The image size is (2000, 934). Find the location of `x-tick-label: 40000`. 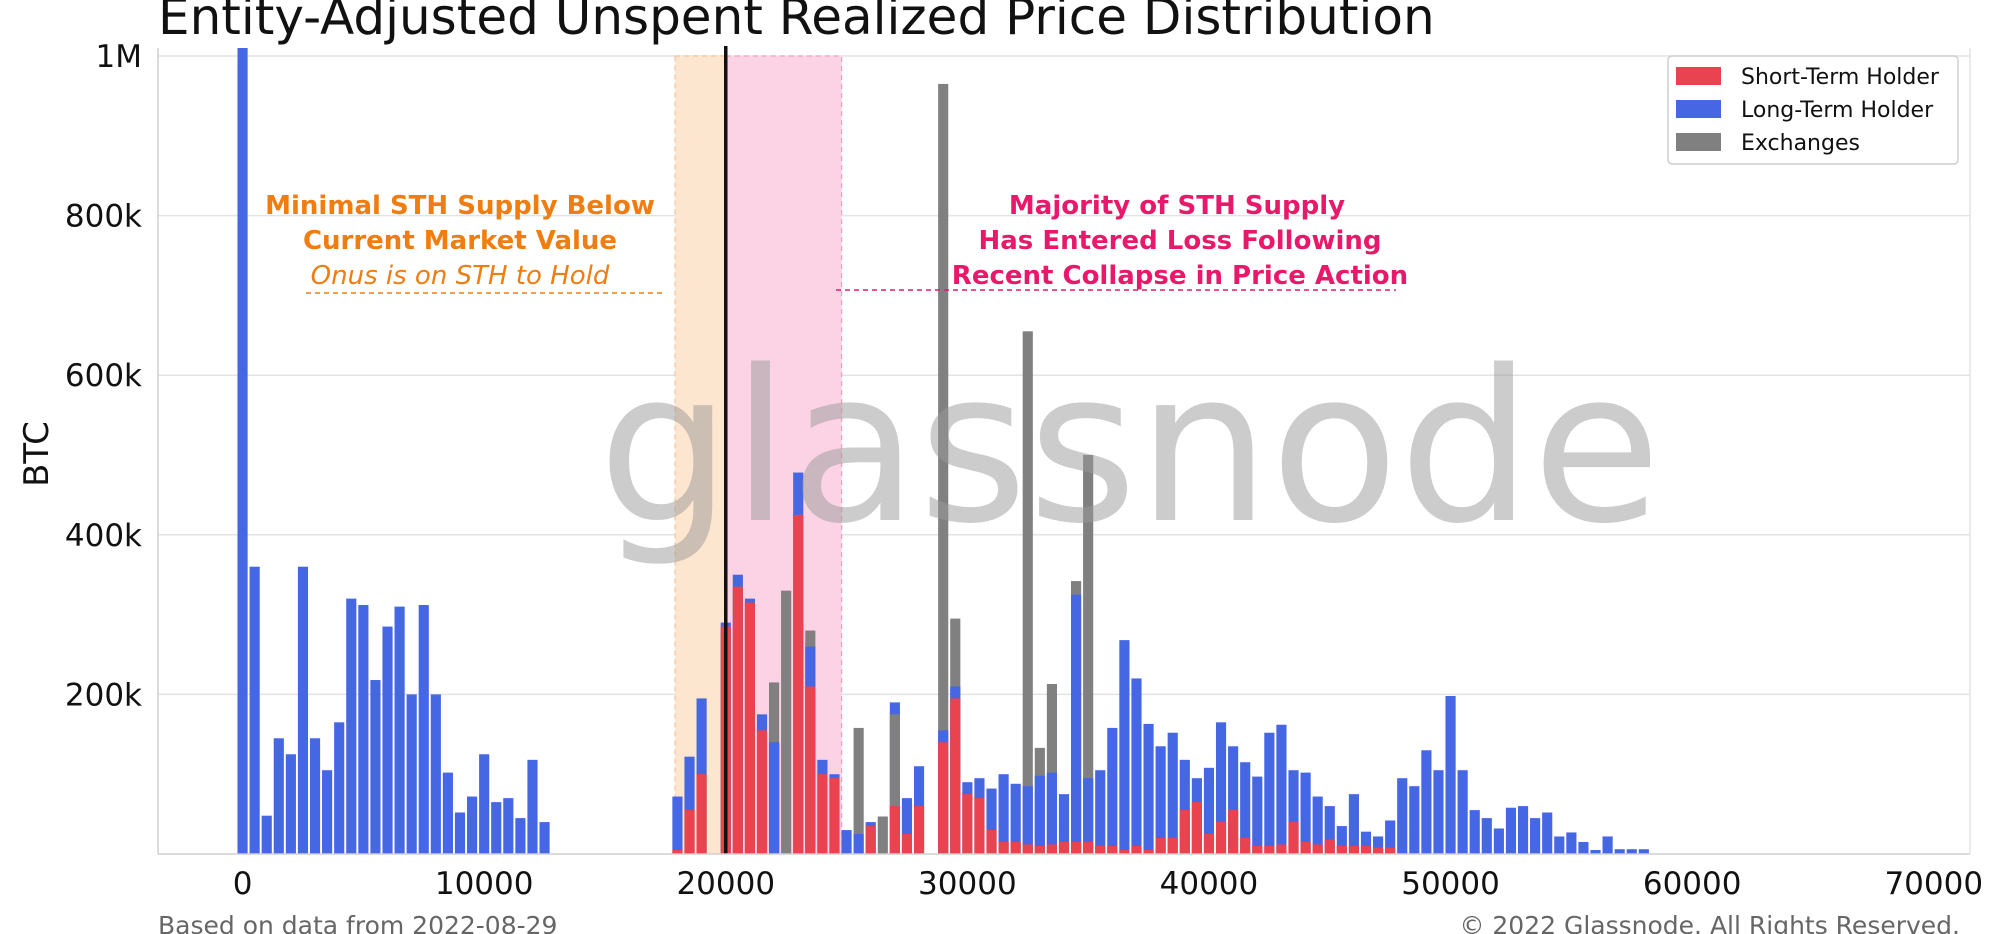

x-tick-label: 40000 is located at coordinates (1209, 884).